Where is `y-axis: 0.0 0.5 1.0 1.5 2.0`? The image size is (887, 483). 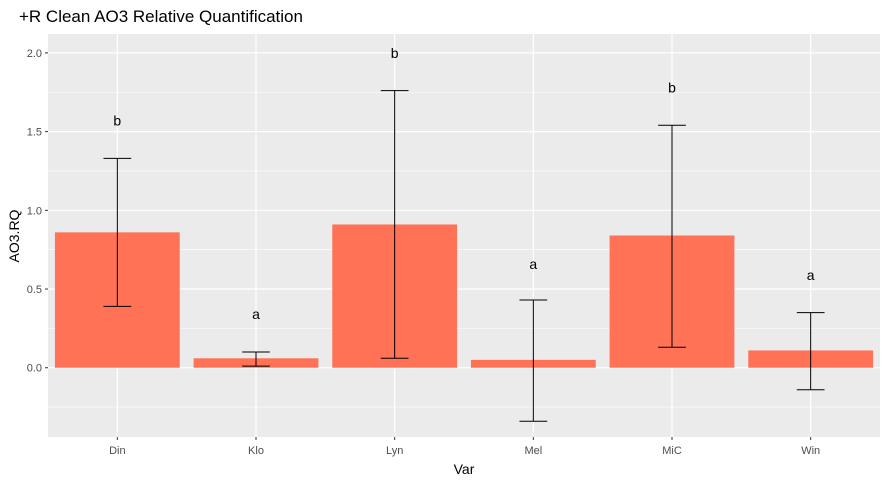 y-axis: 0.0 0.5 1.0 1.5 2.0 is located at coordinates (37, 211).